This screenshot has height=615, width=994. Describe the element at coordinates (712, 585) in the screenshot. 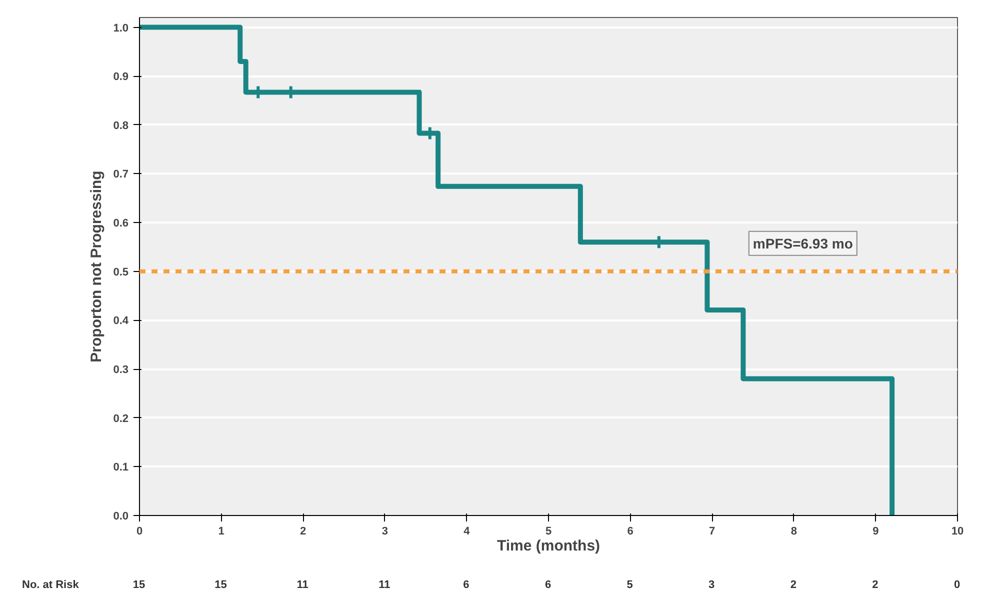

I see `text: 3` at that location.